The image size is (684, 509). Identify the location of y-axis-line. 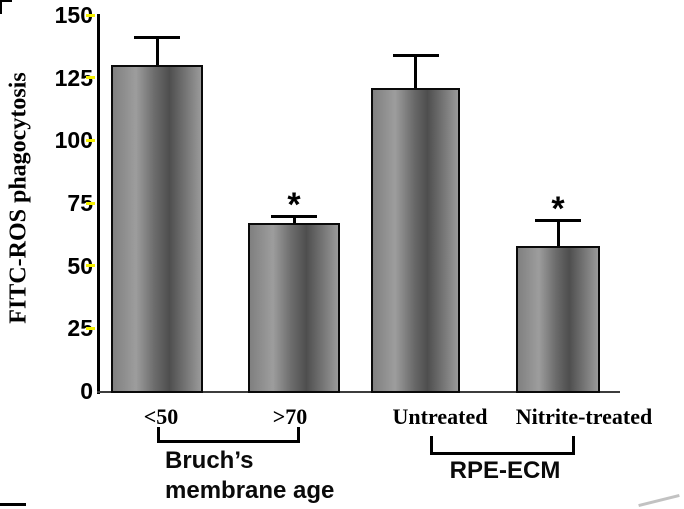
(98, 204).